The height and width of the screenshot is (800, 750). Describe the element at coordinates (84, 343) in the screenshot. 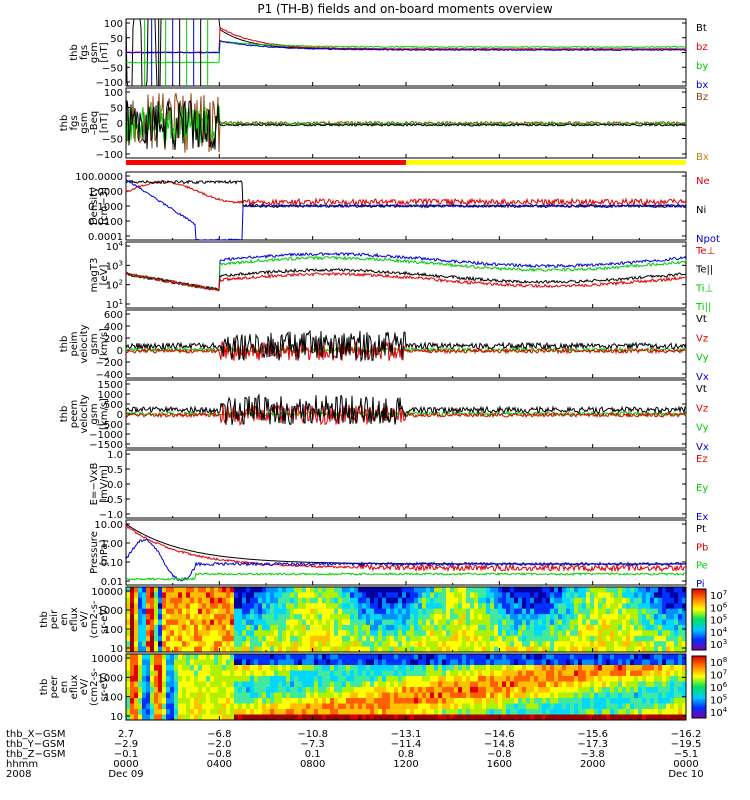

I see `y-axis-label: thbpeimvelocitygsm[km/s]` at that location.